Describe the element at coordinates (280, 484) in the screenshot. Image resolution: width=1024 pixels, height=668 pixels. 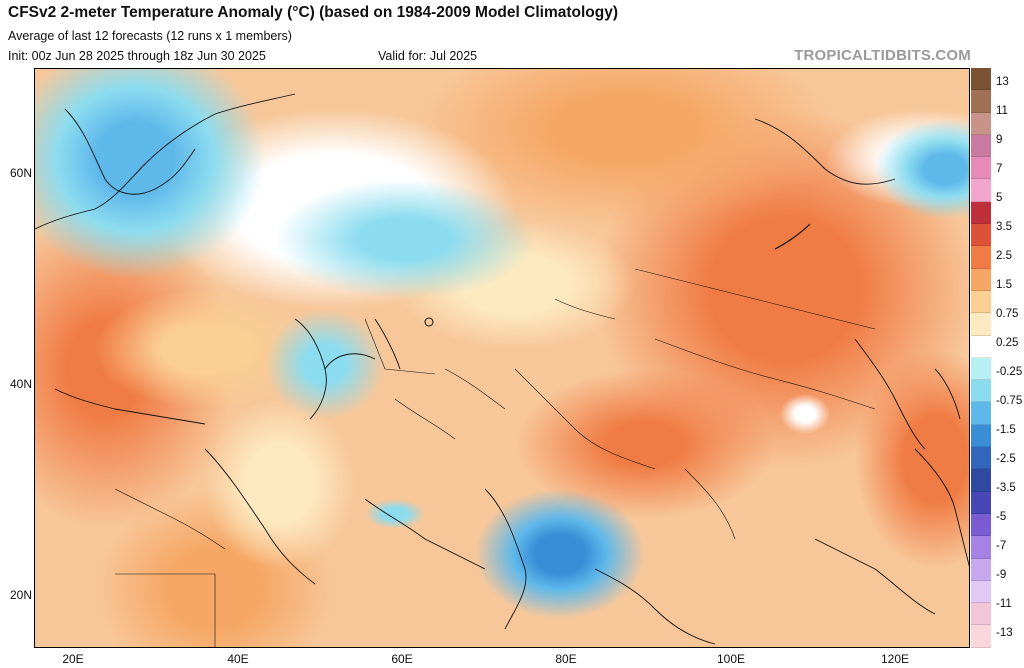
I see `neutral-region-iraq` at that location.